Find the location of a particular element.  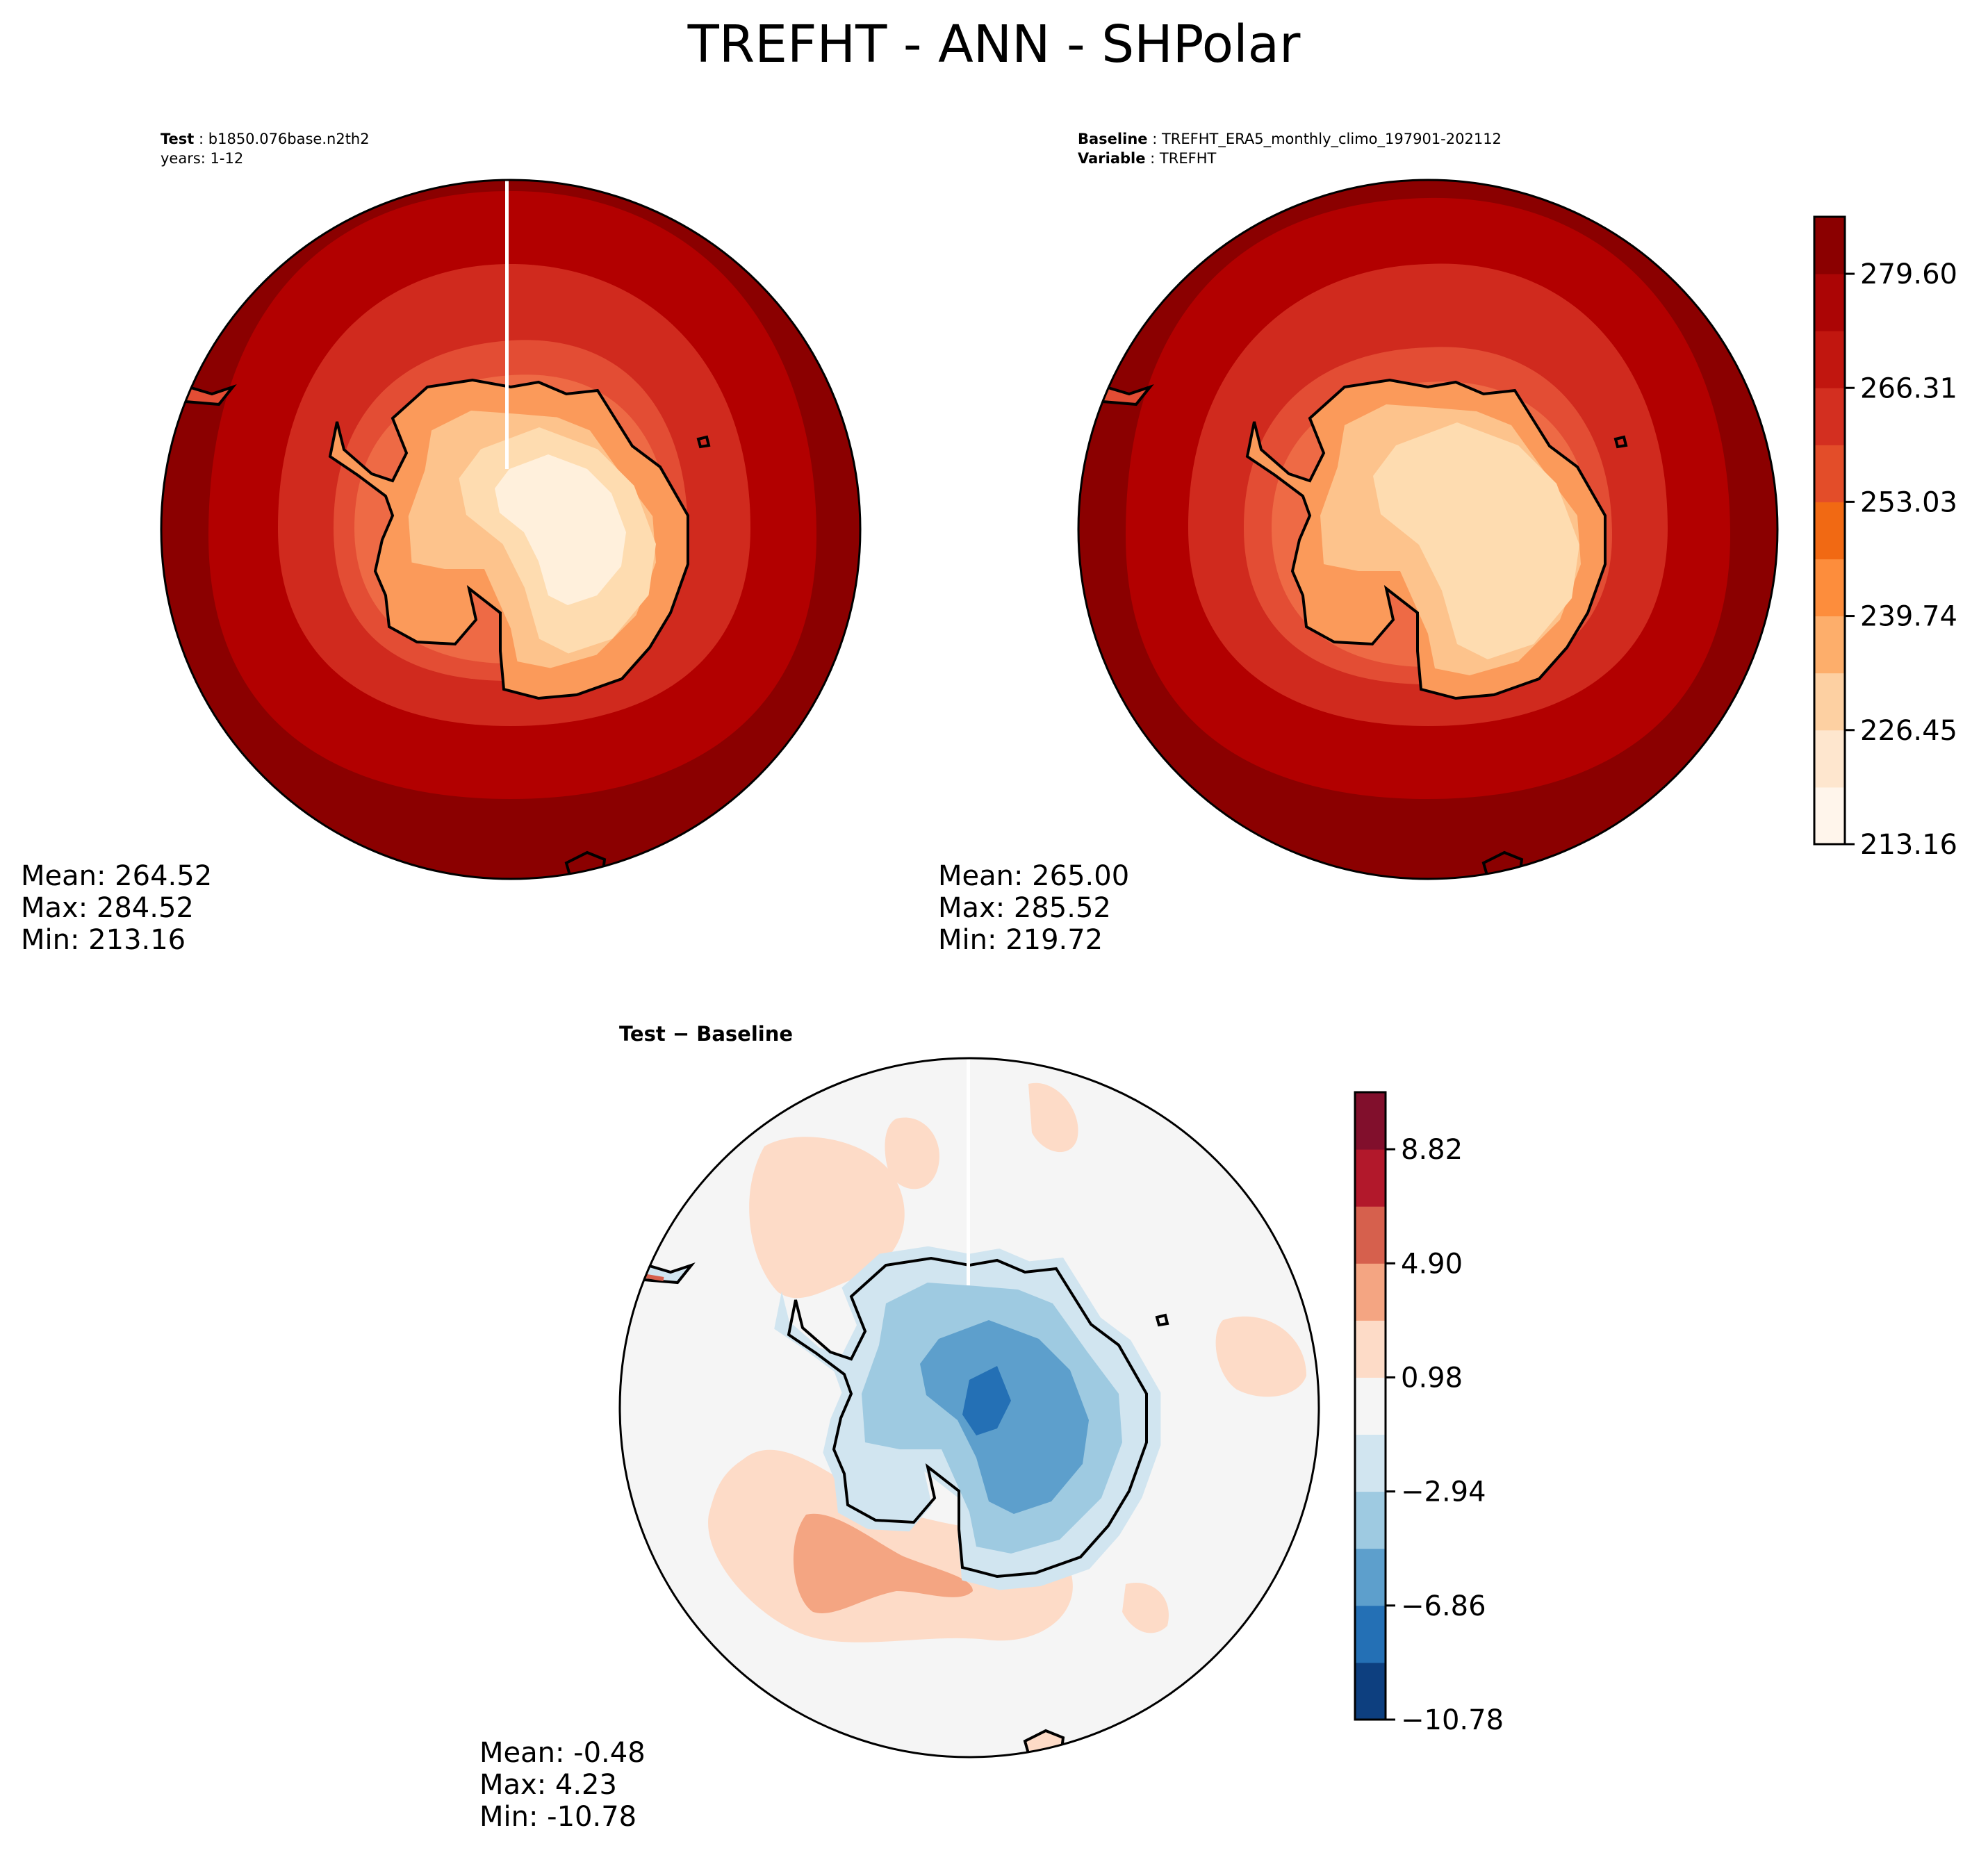

colorbar-main-tick-label: 213.16 is located at coordinates (1908, 845).